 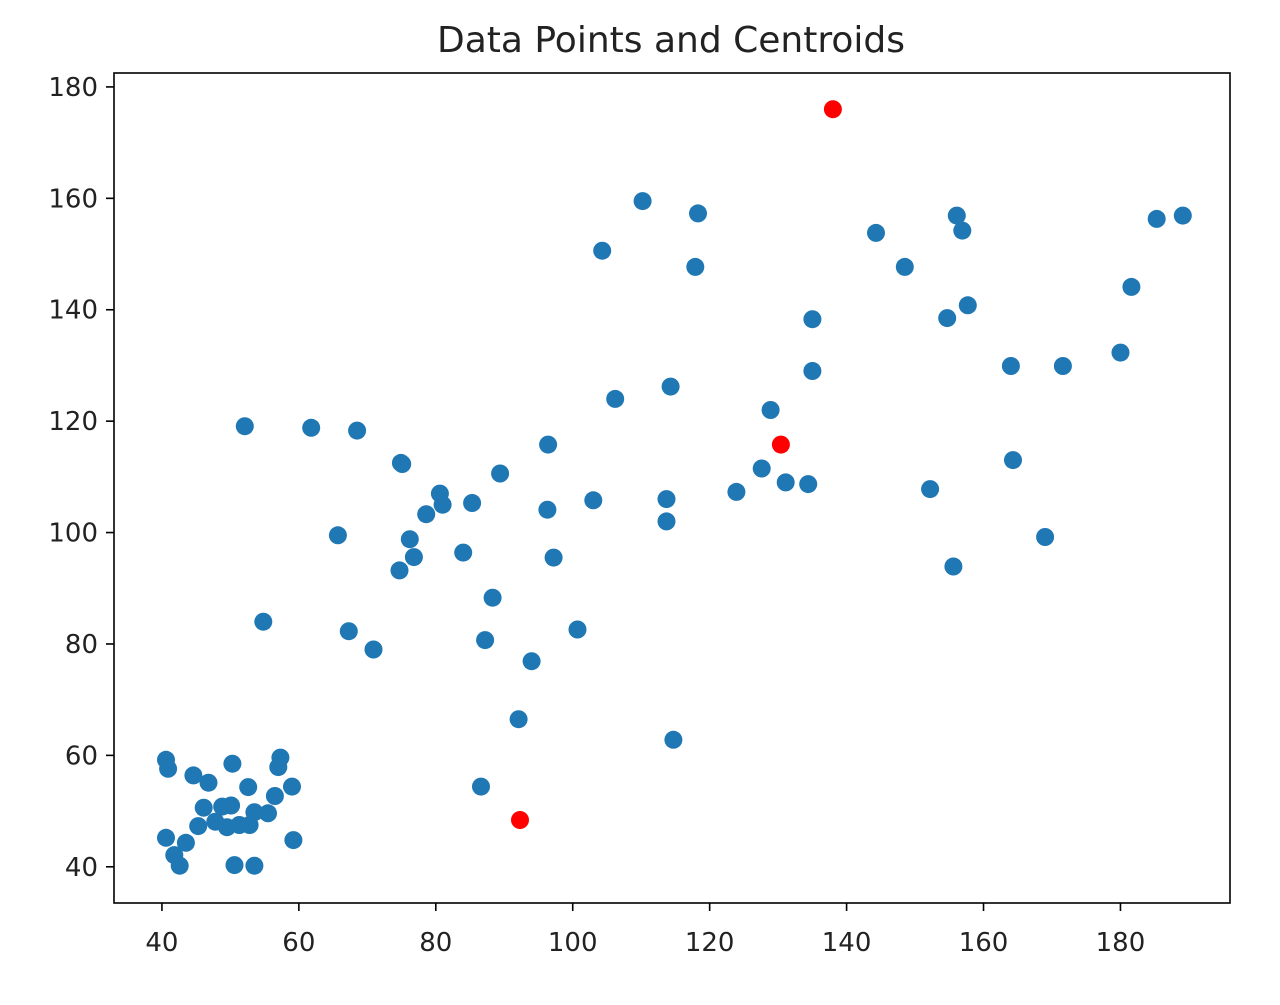 I want to click on y-tick-label: 180, so click(x=73, y=88).